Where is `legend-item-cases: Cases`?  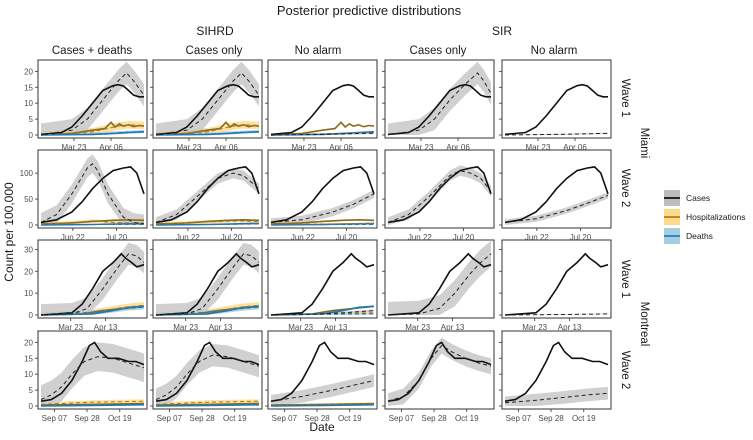
legend-item-cases: Cases is located at coordinates (687, 198).